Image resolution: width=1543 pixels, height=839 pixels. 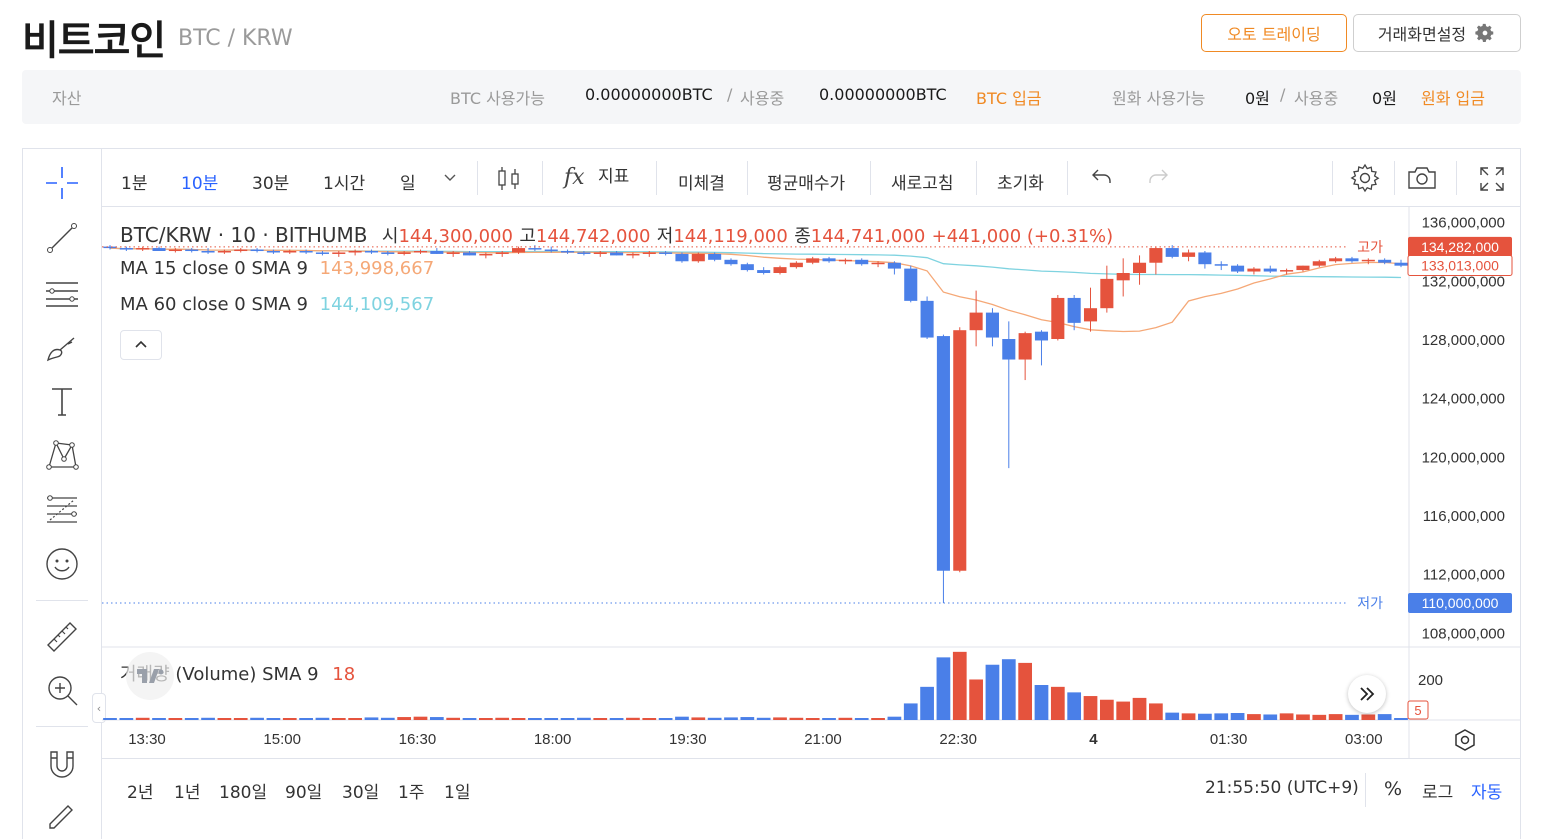 I want to click on pattern-tool-icon, so click(x=62, y=455).